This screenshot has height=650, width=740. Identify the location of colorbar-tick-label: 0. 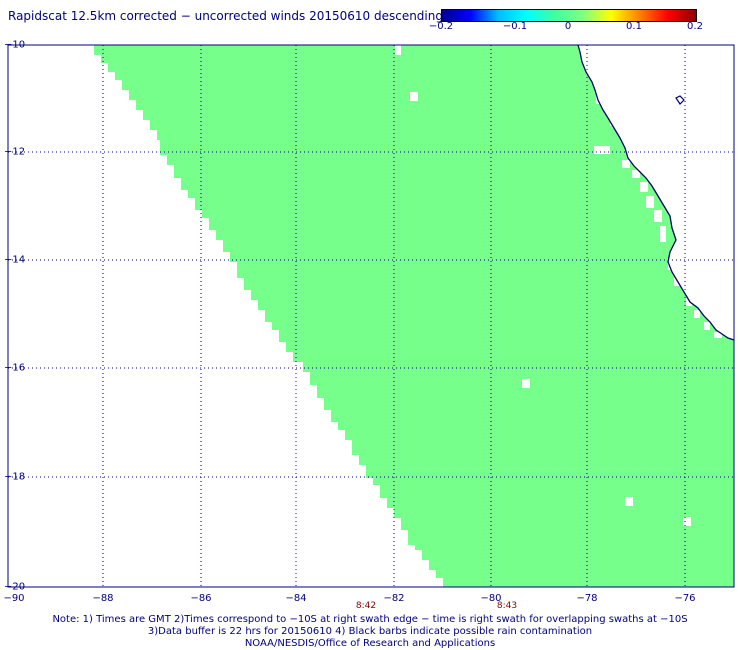
(568, 26).